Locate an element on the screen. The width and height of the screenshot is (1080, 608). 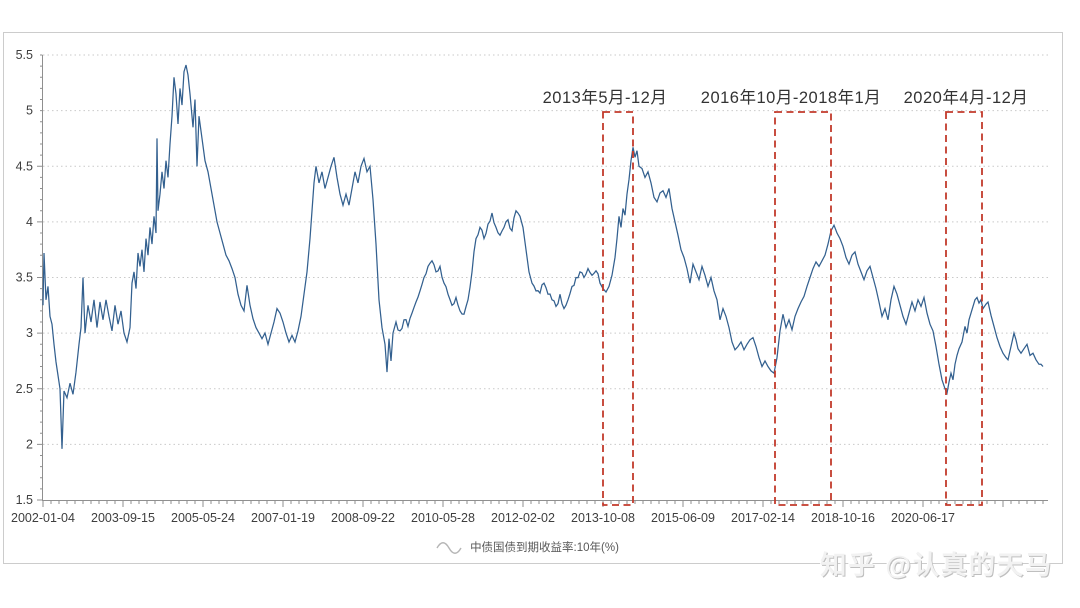
svg-text: 2.5 is located at coordinates (24, 389).